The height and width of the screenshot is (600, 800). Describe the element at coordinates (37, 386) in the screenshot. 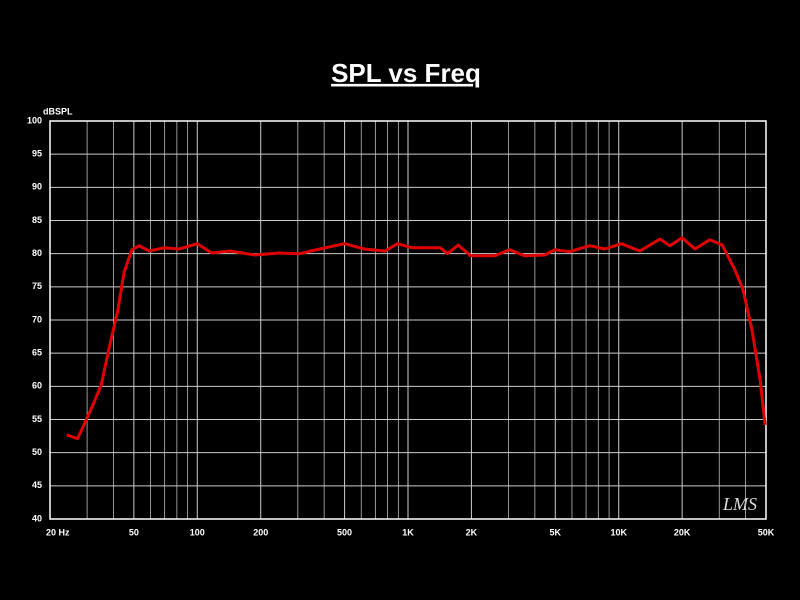

I see `y-tick-label: 60` at that location.